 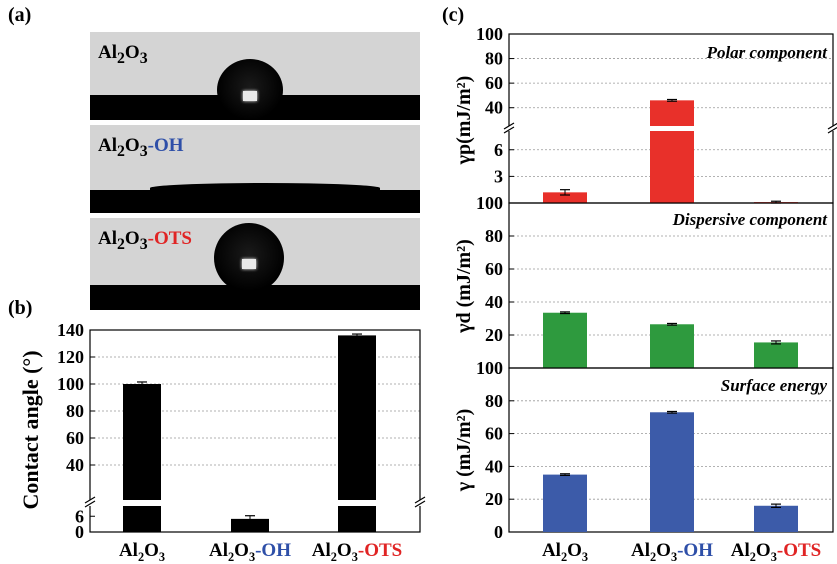 What do you see at coordinates (123, 54) in the screenshot?
I see `photo-label: Al2O3` at bounding box center [123, 54].